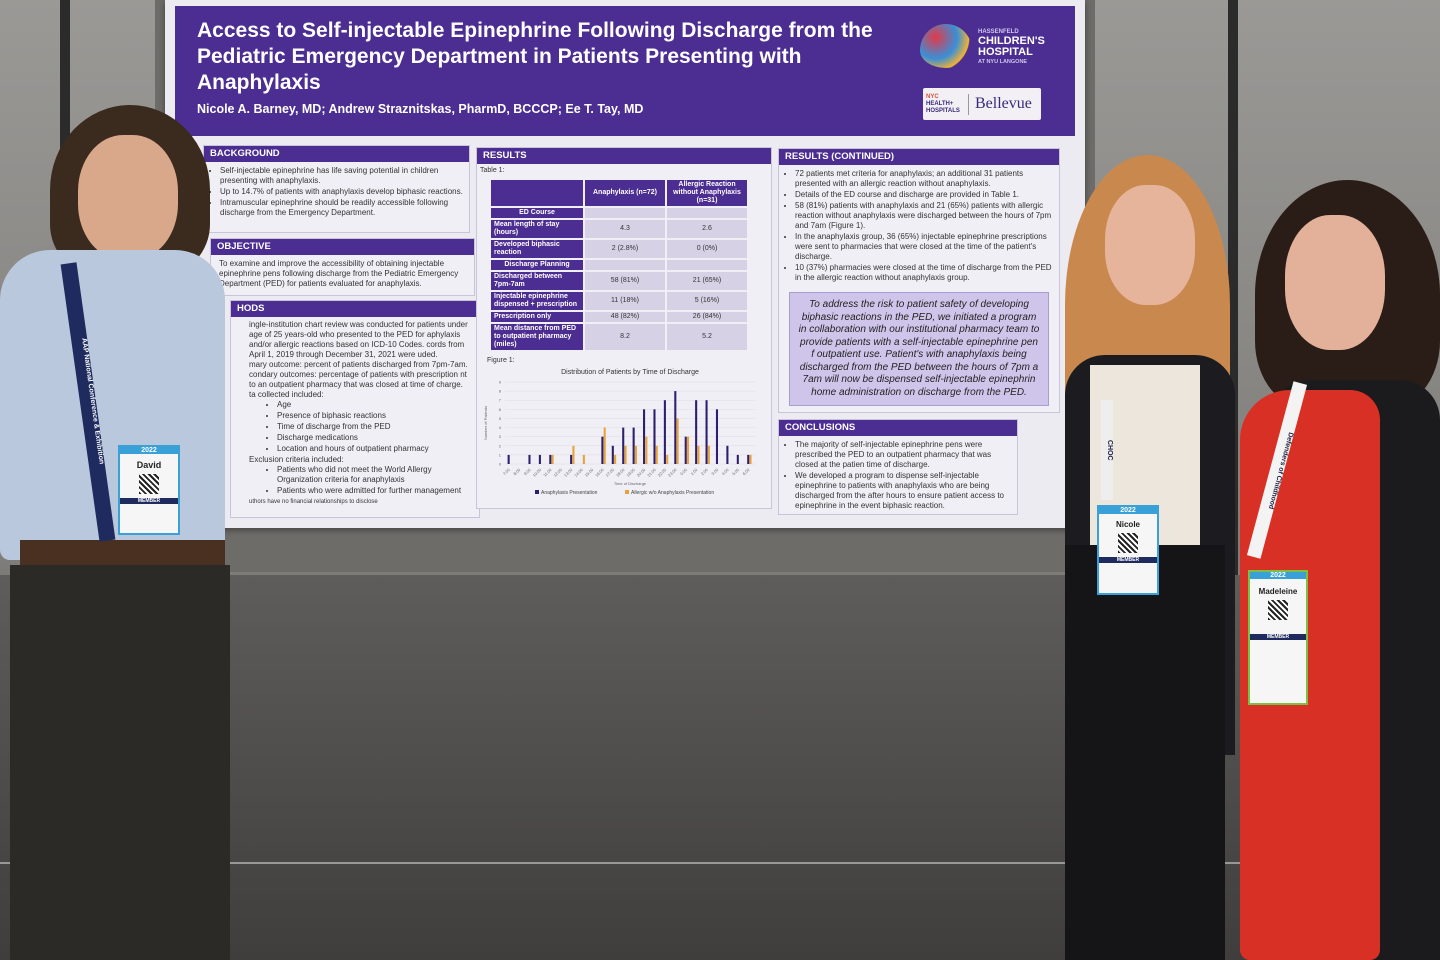 This screenshot has height=960, width=1440. I want to click on x-tick-label: 12:00, so click(557, 472).